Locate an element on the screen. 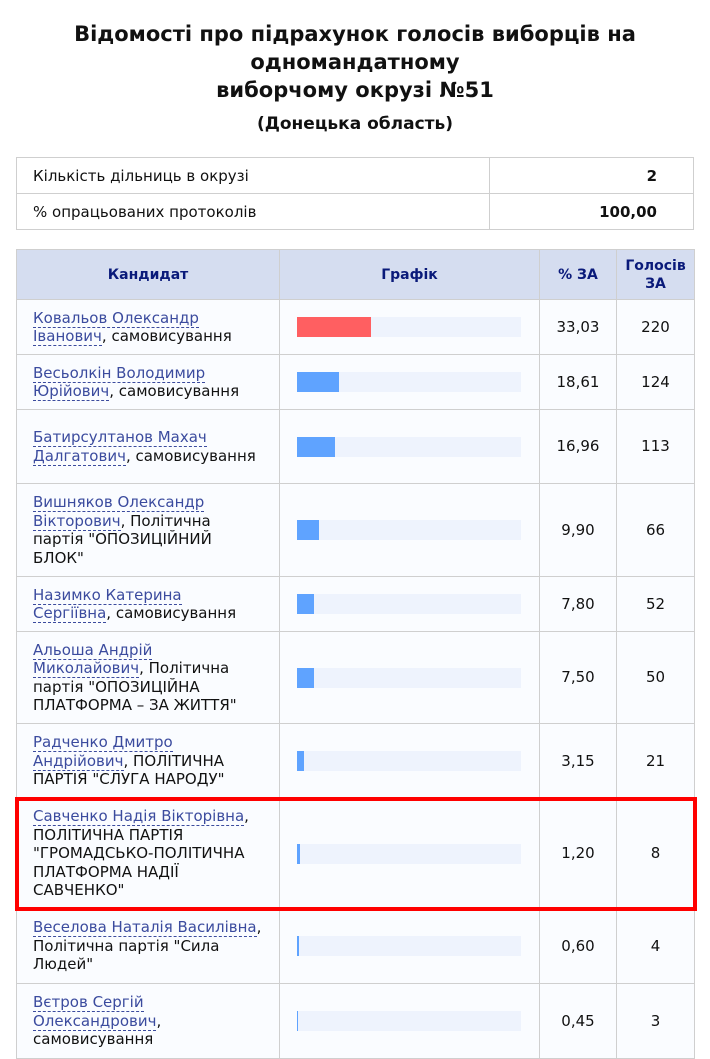 This screenshot has width=710, height=1059. votes-cell: 220 is located at coordinates (655, 327).